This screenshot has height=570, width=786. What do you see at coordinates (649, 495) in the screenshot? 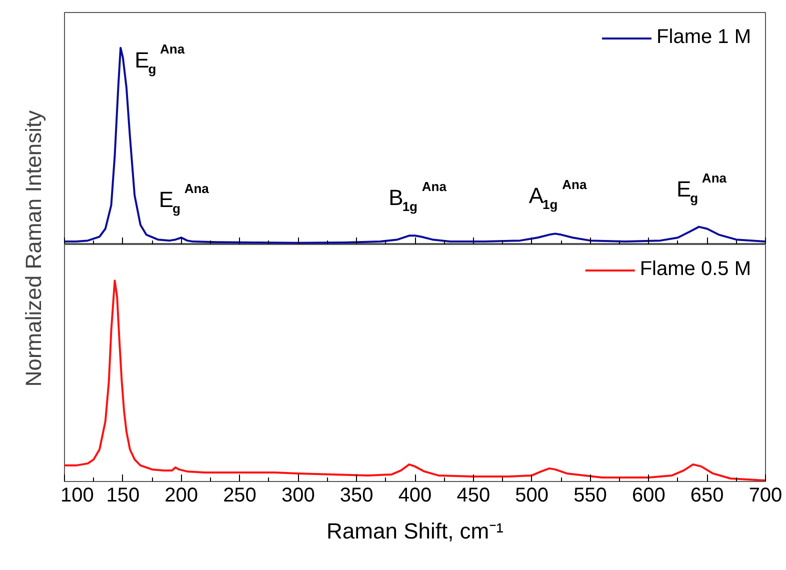
I see `x-tick-label: 600` at bounding box center [649, 495].